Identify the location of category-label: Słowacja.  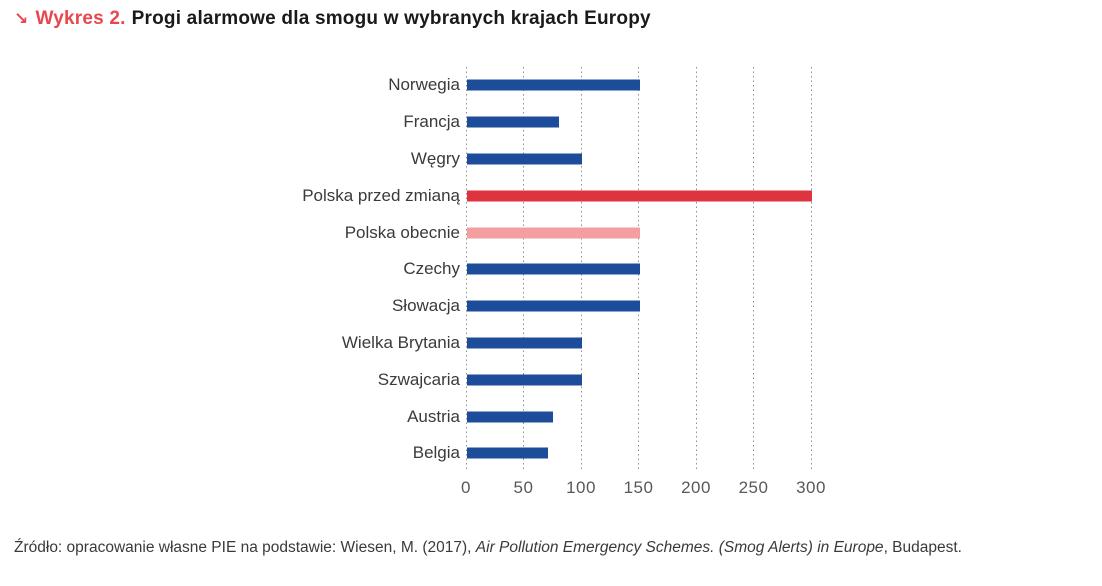
(425, 306).